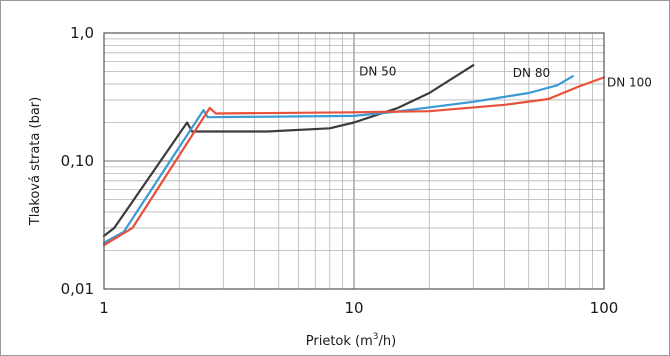 The height and width of the screenshot is (356, 670). I want to click on x-tick-label: 100, so click(604, 308).